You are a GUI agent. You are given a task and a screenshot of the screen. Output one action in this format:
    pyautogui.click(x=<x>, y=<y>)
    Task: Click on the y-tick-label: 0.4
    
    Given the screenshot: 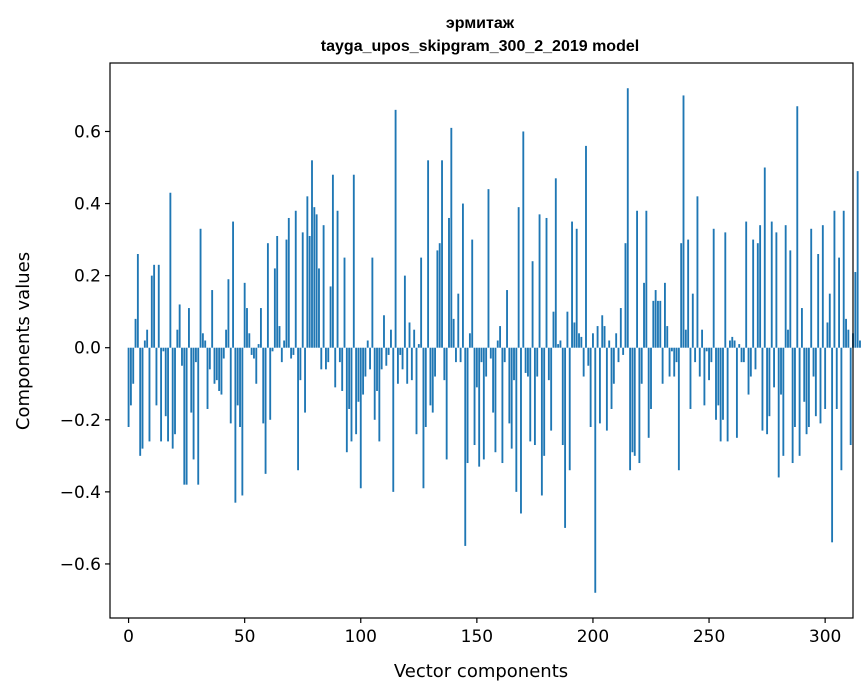 What is the action you would take?
    pyautogui.click(x=87, y=205)
    